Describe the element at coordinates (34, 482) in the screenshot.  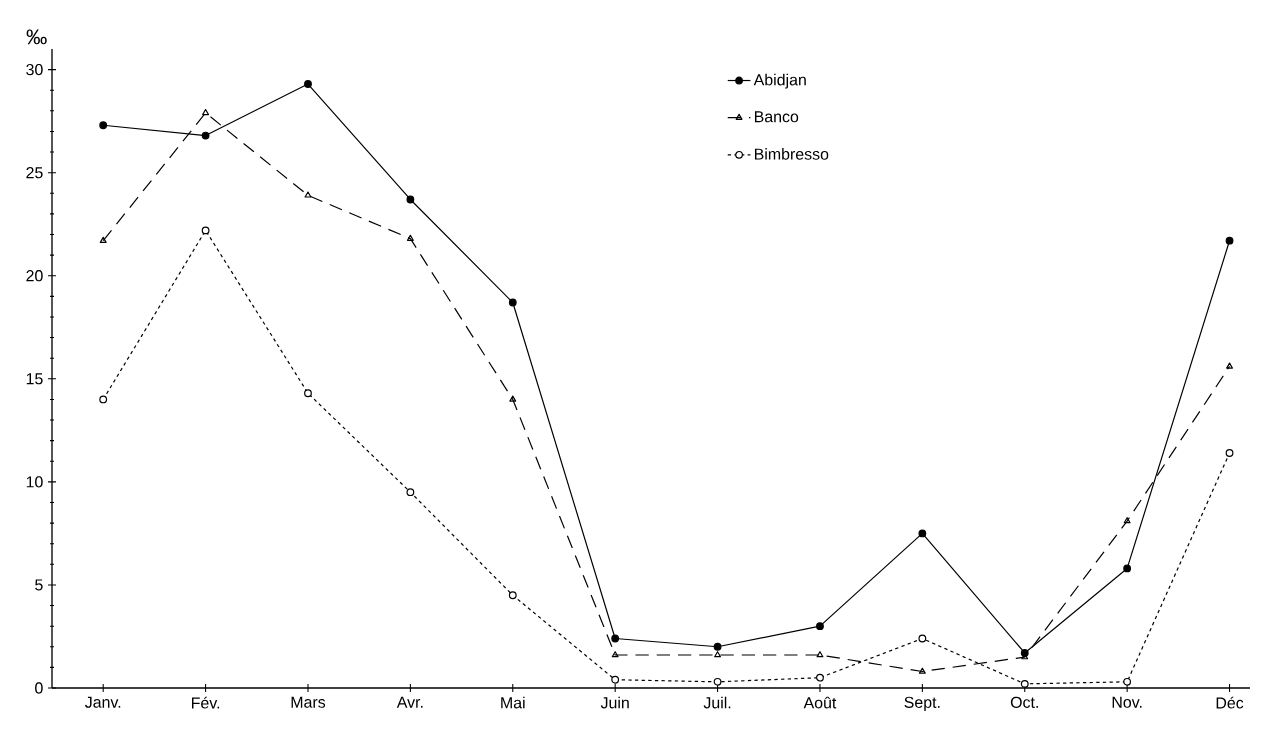
I see `y-tick-label: 10` at that location.